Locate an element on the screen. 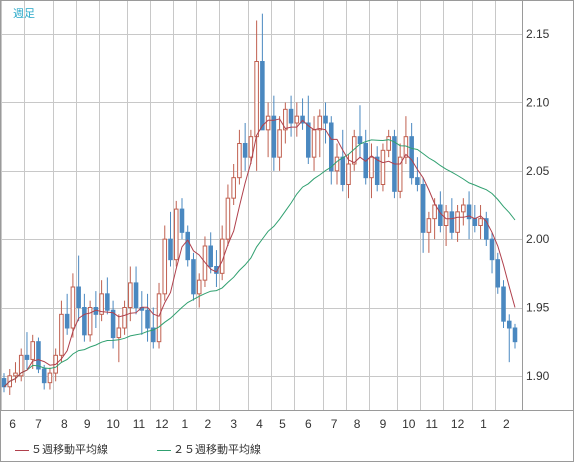 Image resolution: width=574 pixels, height=462 pixels. legend-ma25-label: ２５週移動平均線 is located at coordinates (217, 449).